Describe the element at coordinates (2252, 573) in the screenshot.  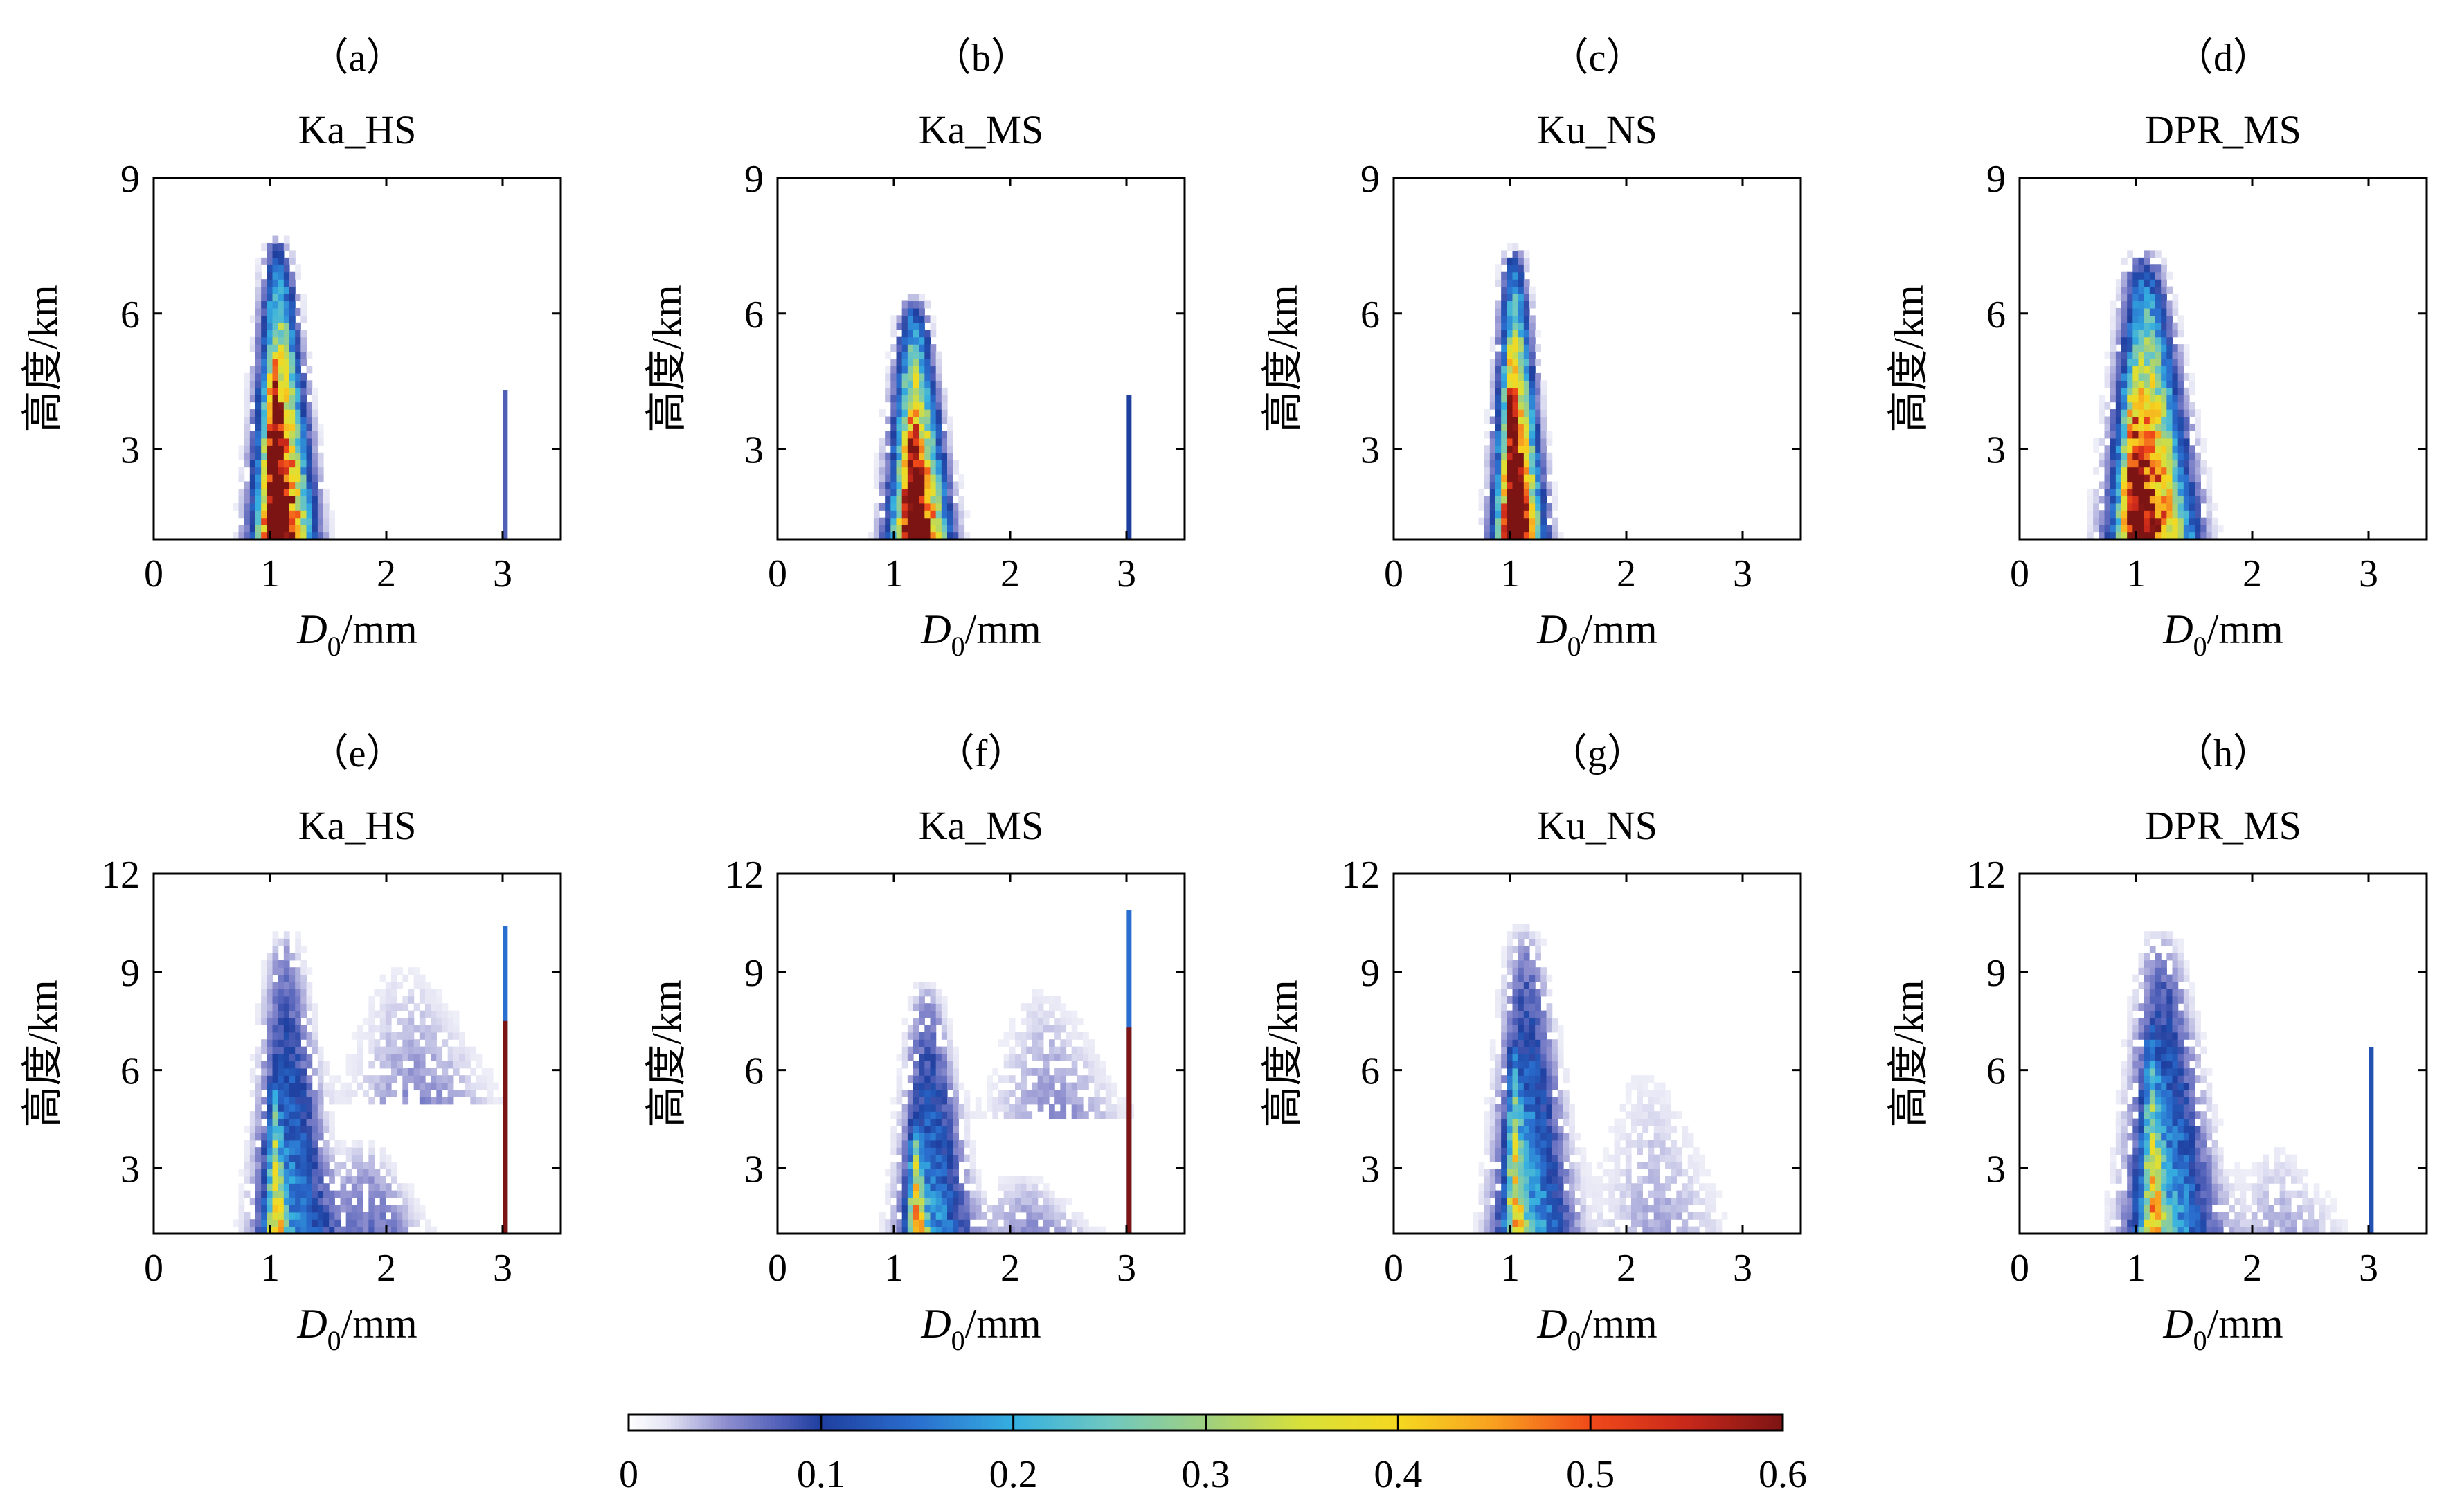
I see `x-tick-label: 2` at that location.